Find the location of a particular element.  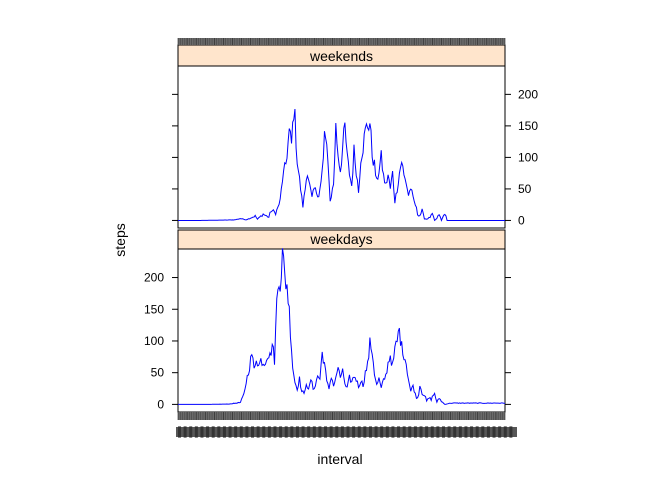

series-line-weekends is located at coordinates (341, 165).